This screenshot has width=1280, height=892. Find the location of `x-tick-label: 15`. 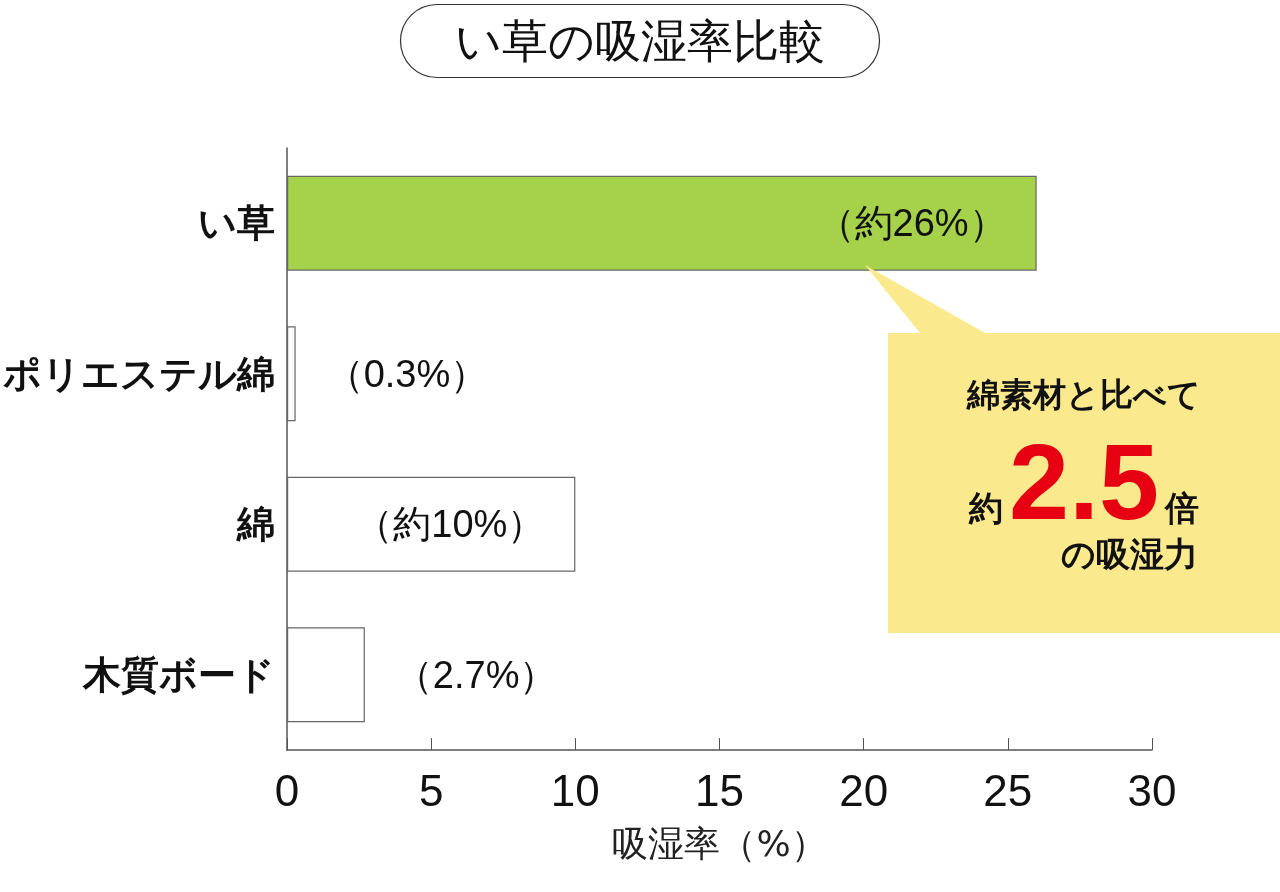

x-tick-label: 15 is located at coordinates (719, 790).